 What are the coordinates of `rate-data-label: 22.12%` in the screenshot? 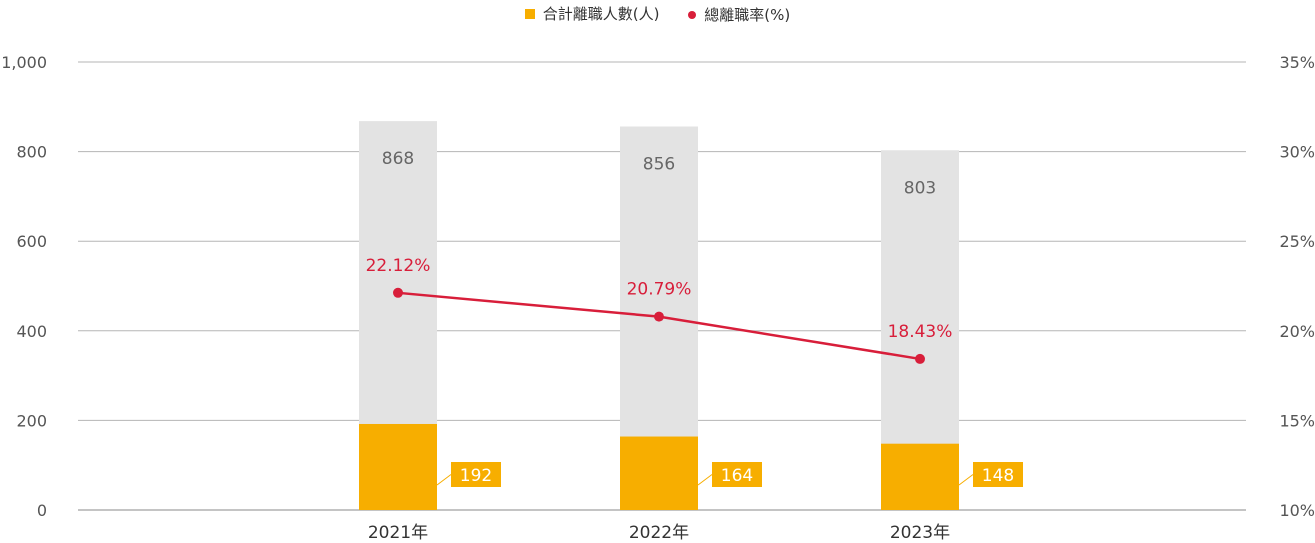 It's located at (398, 266).